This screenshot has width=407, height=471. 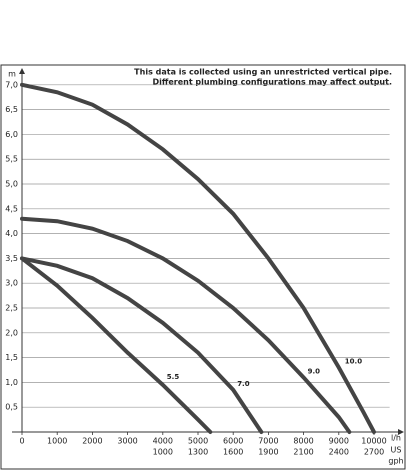 I want to click on x2-axis-label: US, so click(x=396, y=450).